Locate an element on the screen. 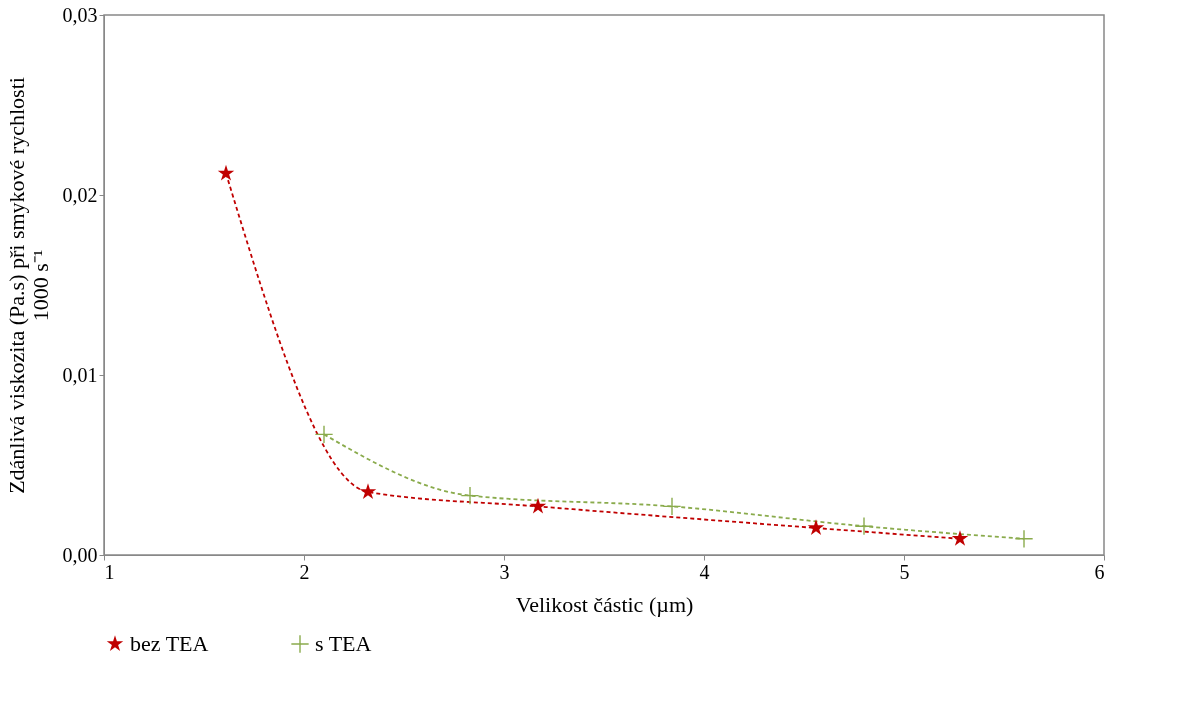  legend-label: bez TEA is located at coordinates (169, 643).